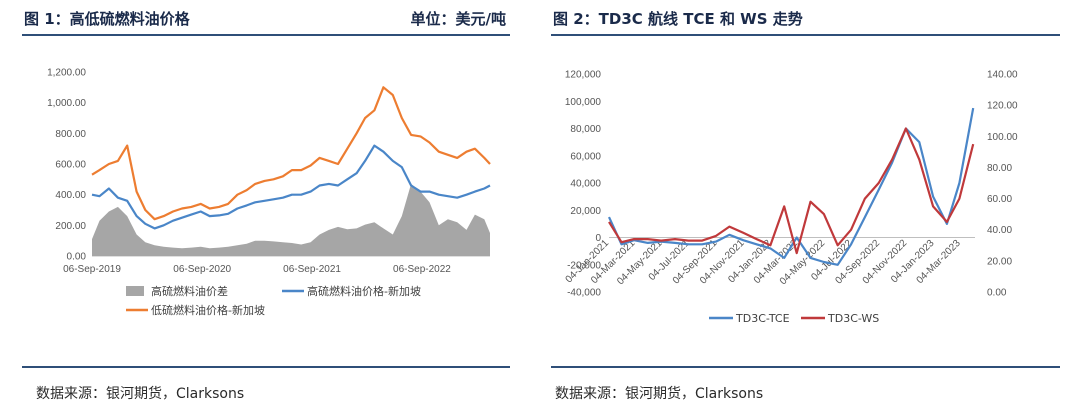 The width and height of the screenshot is (1080, 411). I want to click on left-source-note: 数据来源：银河期货，Clarksons, so click(140, 394).